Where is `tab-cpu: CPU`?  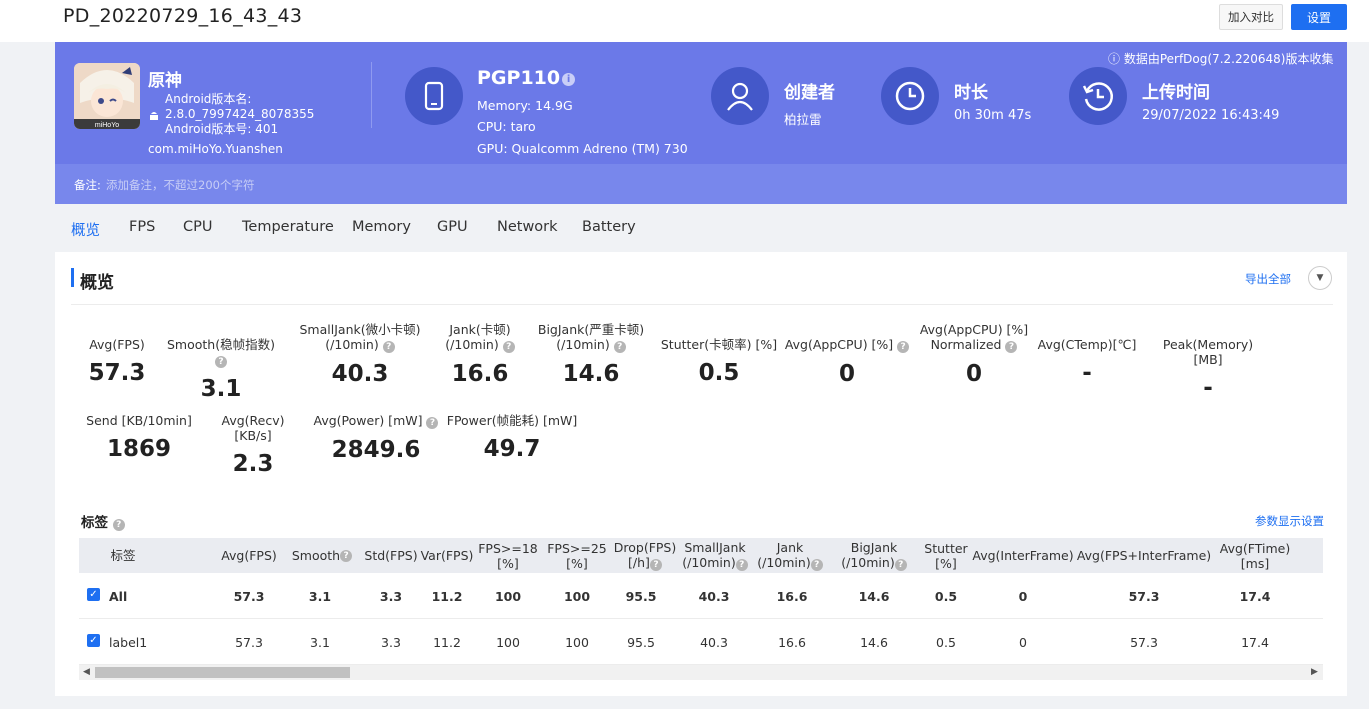 tab-cpu: CPU is located at coordinates (198, 227).